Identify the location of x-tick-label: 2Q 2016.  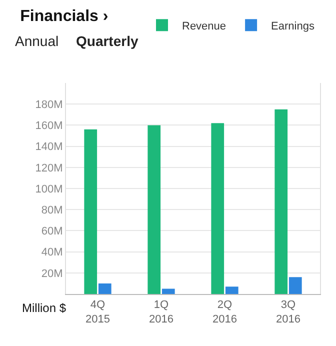
(224, 312).